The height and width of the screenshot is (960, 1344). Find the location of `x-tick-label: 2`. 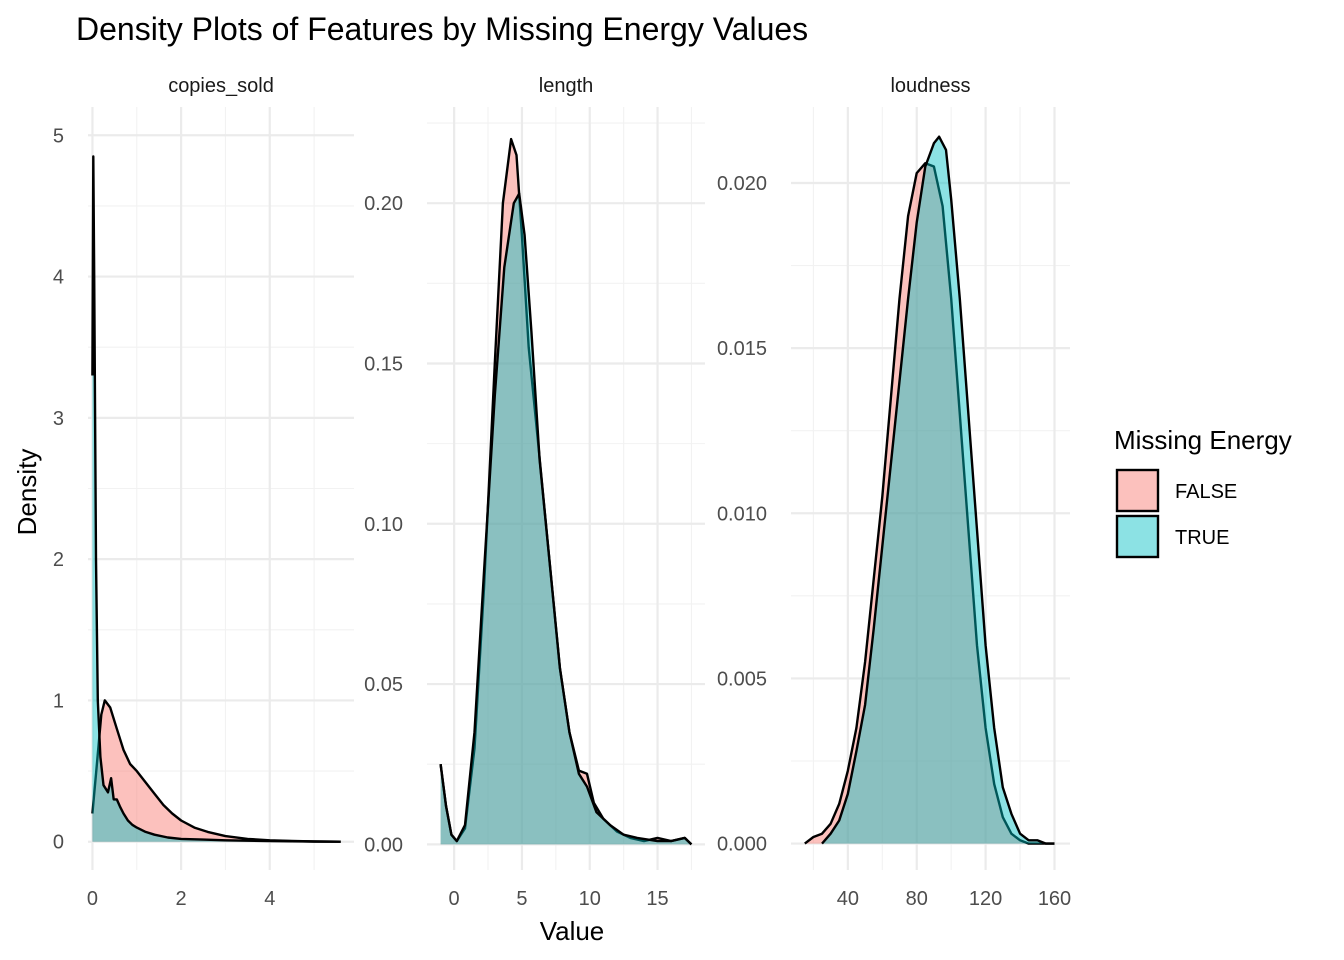

x-tick-label: 2 is located at coordinates (181, 899).